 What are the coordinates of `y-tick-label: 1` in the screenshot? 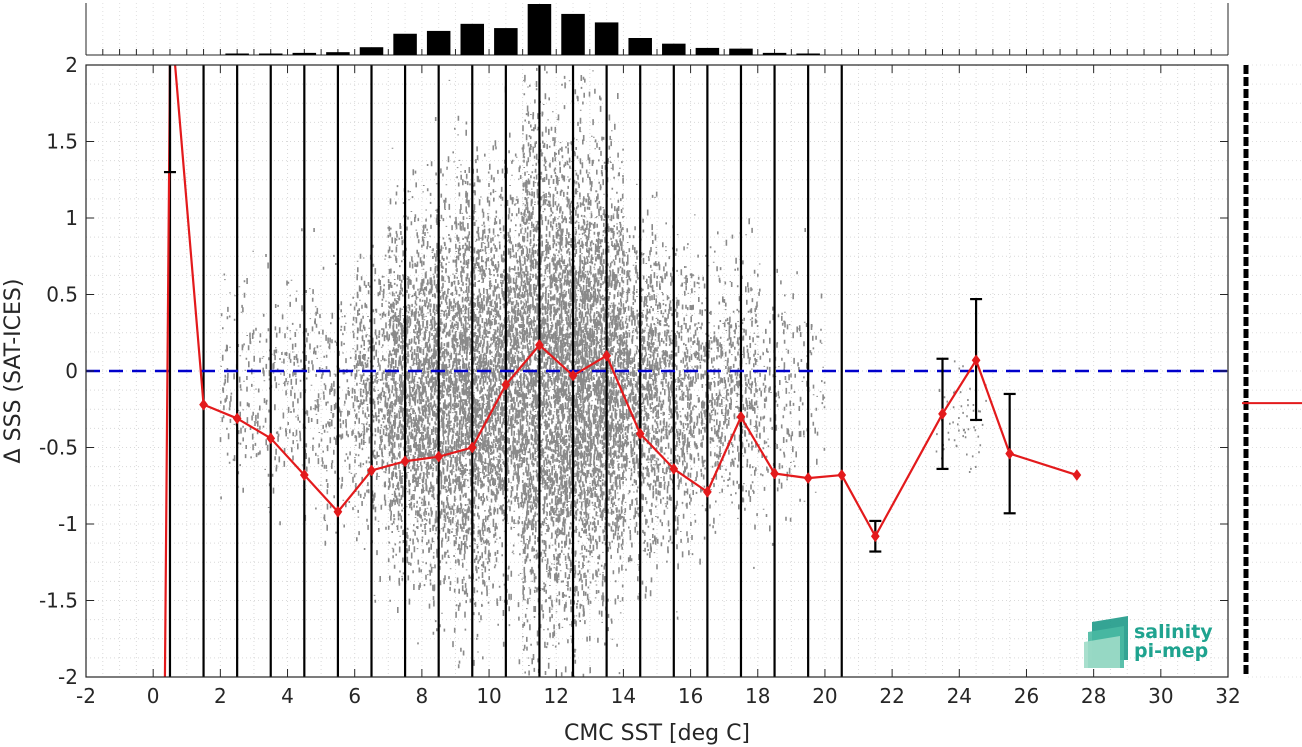 It's located at (71, 218).